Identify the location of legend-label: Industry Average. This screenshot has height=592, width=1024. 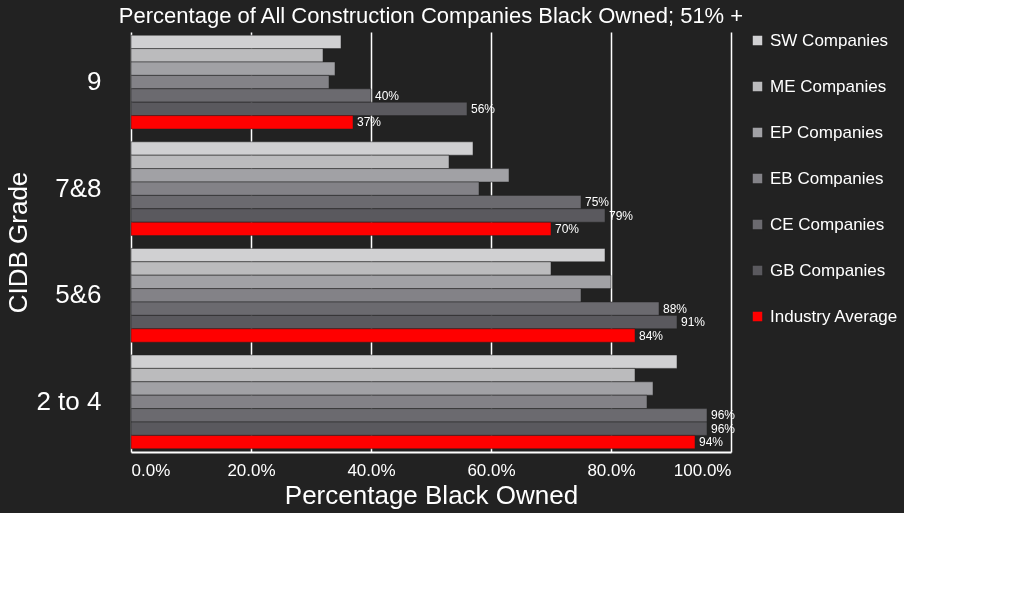
(834, 316).